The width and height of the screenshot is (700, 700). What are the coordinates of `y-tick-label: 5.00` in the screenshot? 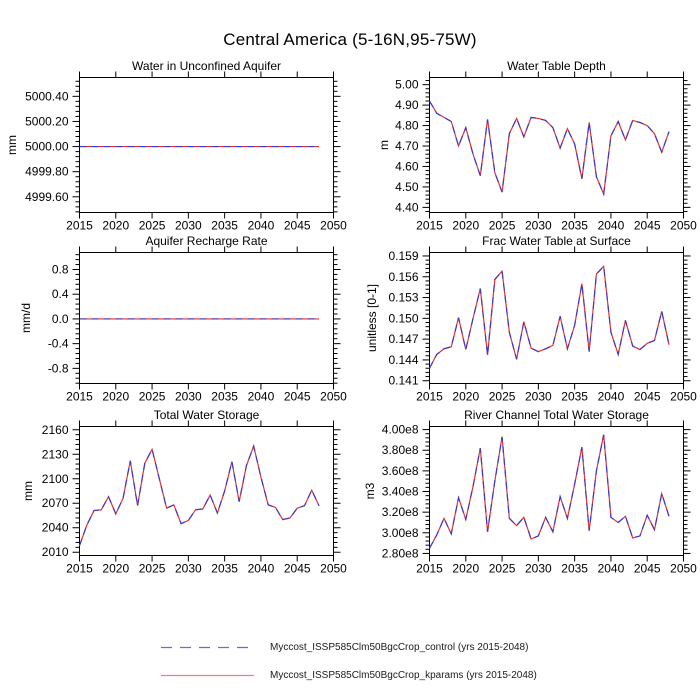 It's located at (407, 85).